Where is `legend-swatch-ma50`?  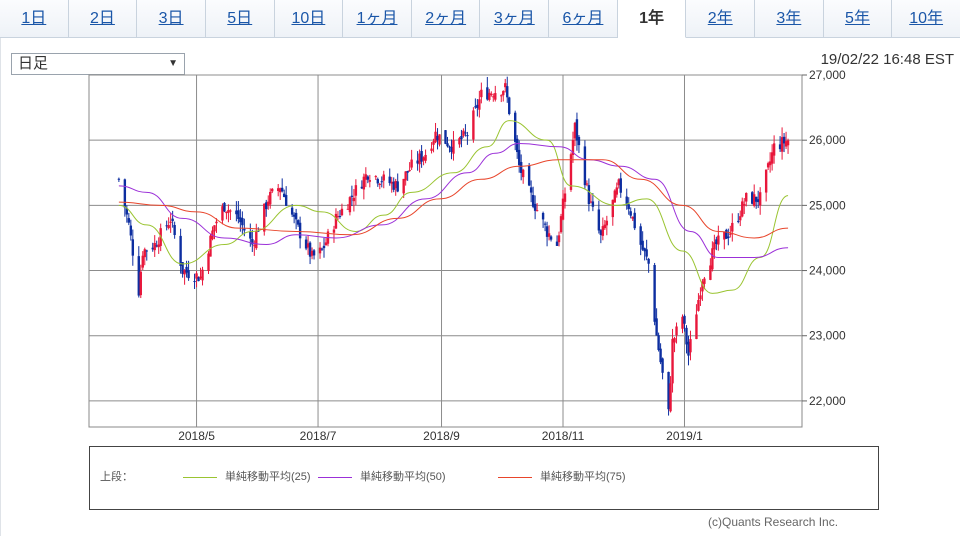
legend-swatch-ma50 is located at coordinates (335, 477).